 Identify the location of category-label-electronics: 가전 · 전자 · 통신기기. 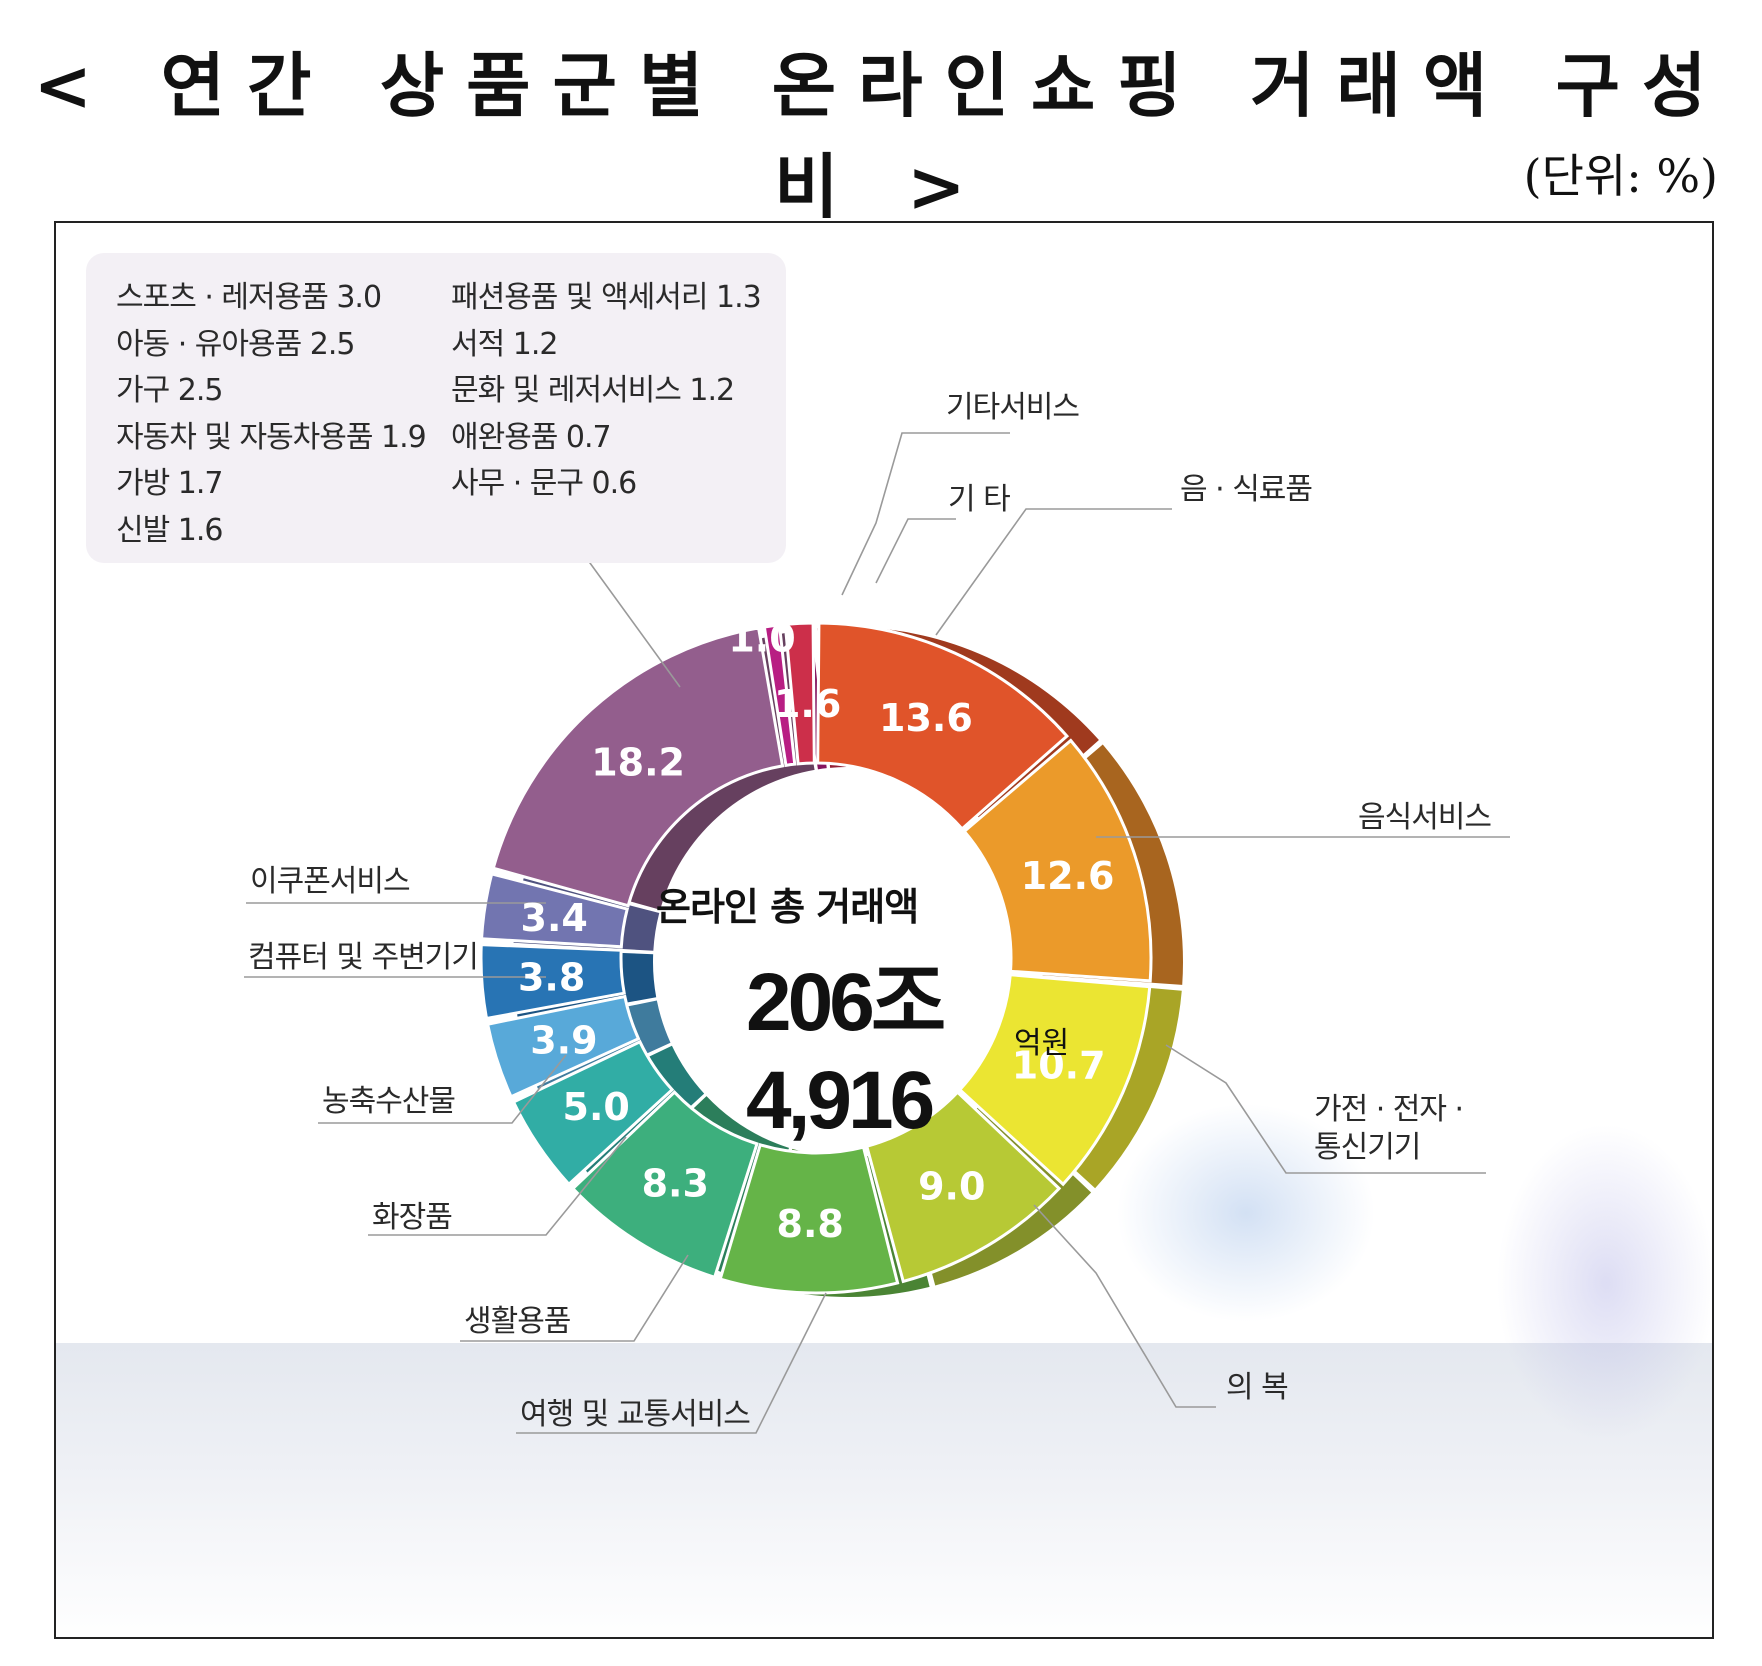
(1389, 1128).